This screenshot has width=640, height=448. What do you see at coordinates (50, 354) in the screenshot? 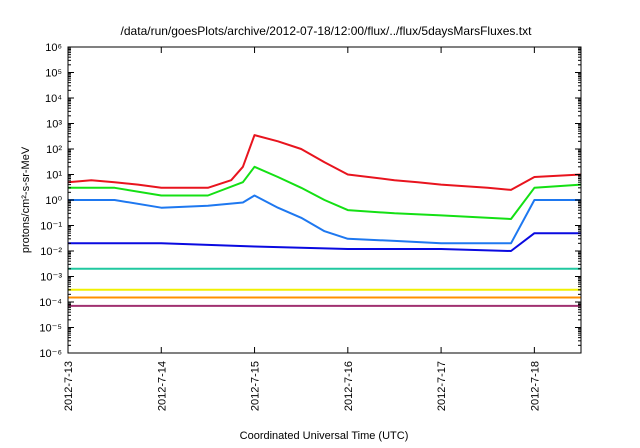
I see `y-tick-label: 10⁻⁶` at bounding box center [50, 354].